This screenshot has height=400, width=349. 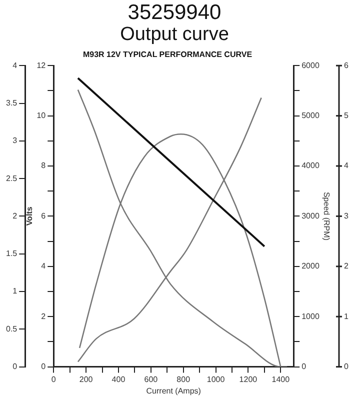 I want to click on y-tick-label: 1.5, so click(x=12, y=253).